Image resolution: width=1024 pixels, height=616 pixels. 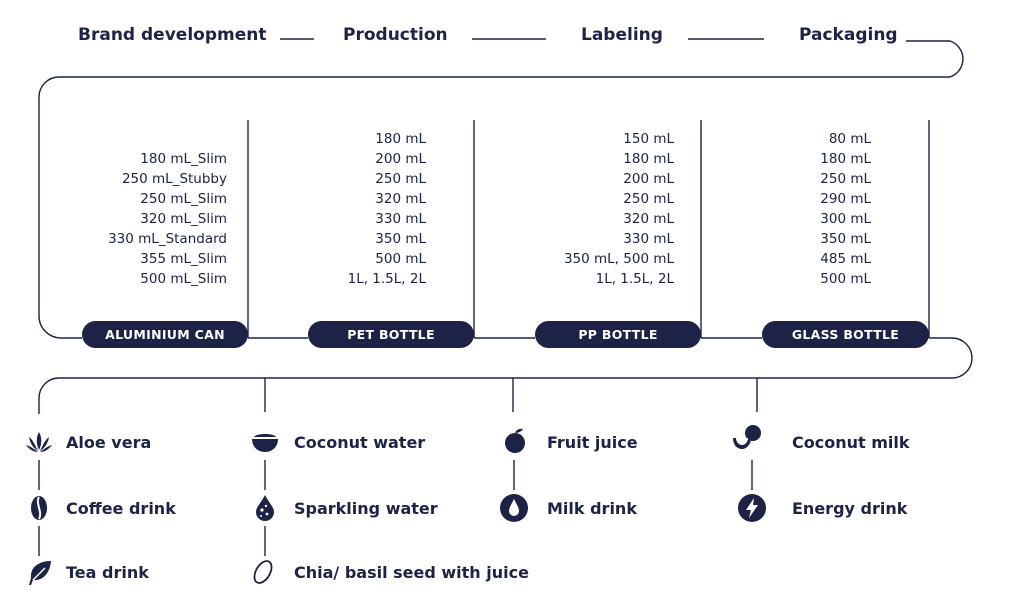 What do you see at coordinates (850, 508) in the screenshot?
I see `drink-label-energy-drink: Energy drink` at bounding box center [850, 508].